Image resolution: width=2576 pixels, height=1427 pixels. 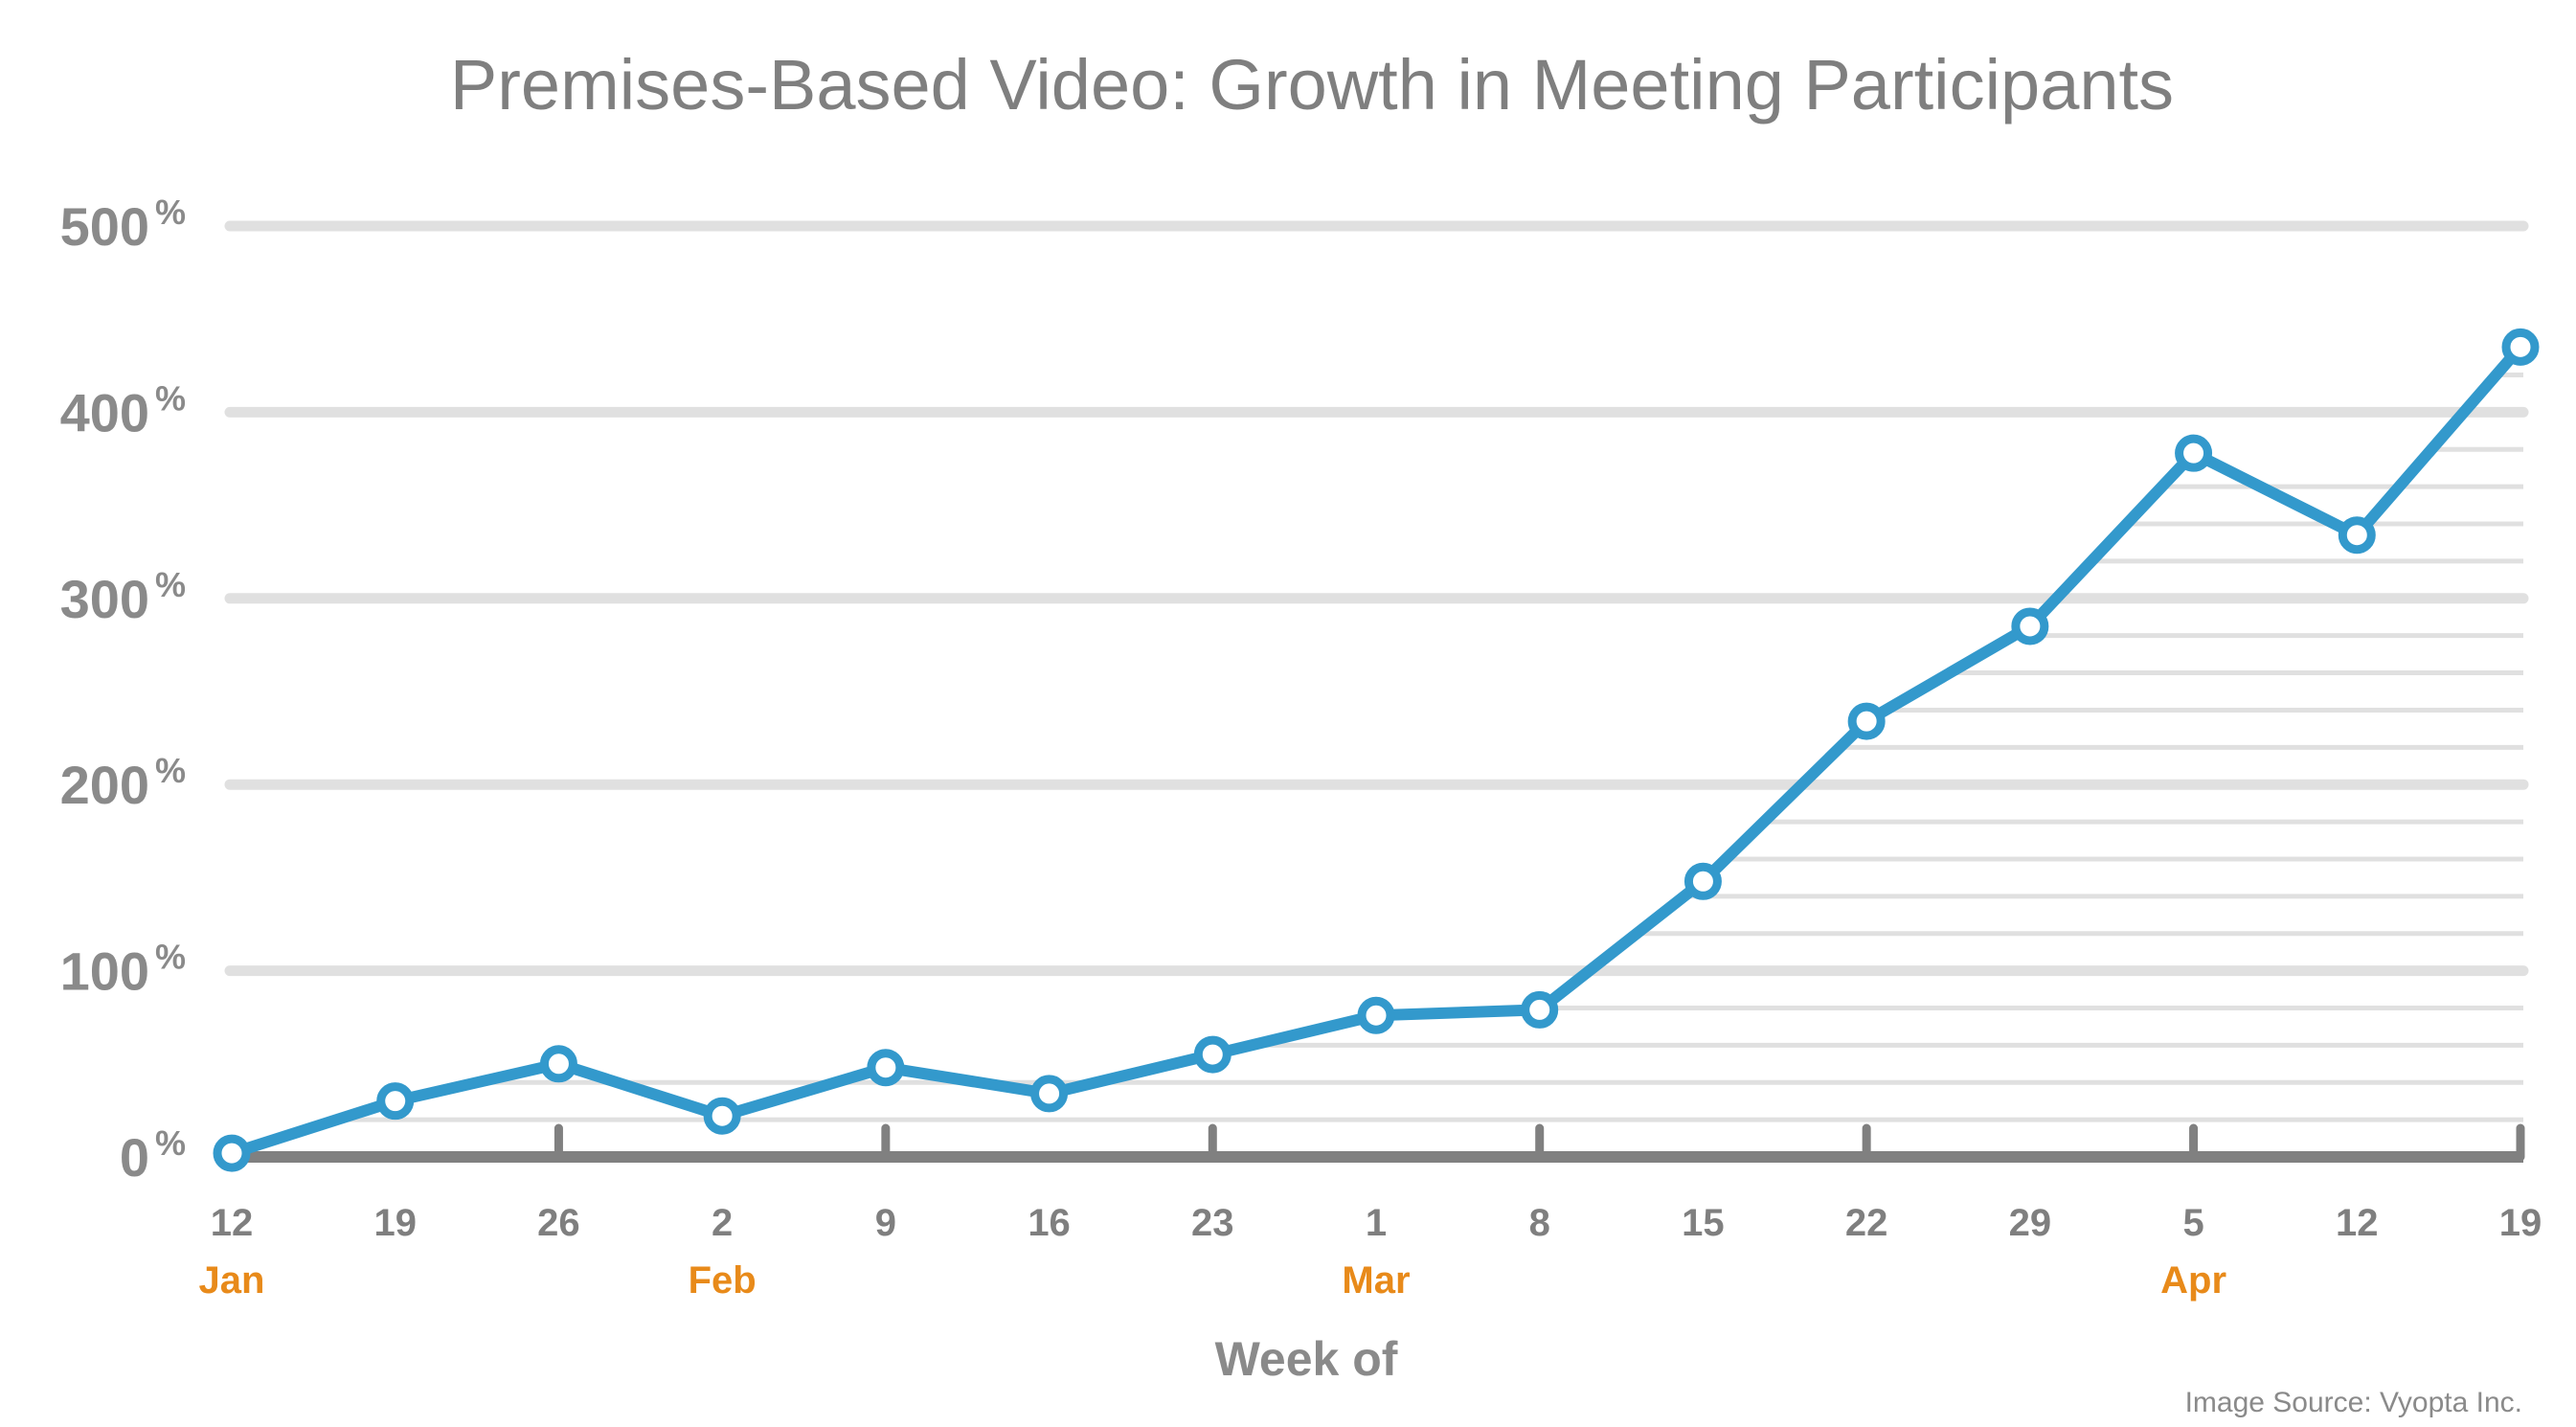 I want to click on month-label: Apr, so click(x=2193, y=1281).